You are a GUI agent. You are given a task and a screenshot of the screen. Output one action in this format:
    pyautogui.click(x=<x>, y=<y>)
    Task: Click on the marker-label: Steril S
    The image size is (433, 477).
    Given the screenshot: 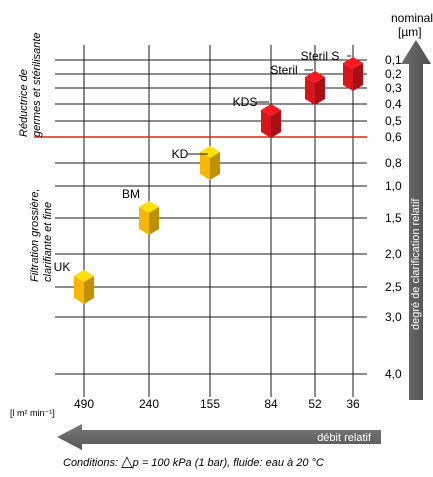 What is the action you would take?
    pyautogui.click(x=320, y=56)
    